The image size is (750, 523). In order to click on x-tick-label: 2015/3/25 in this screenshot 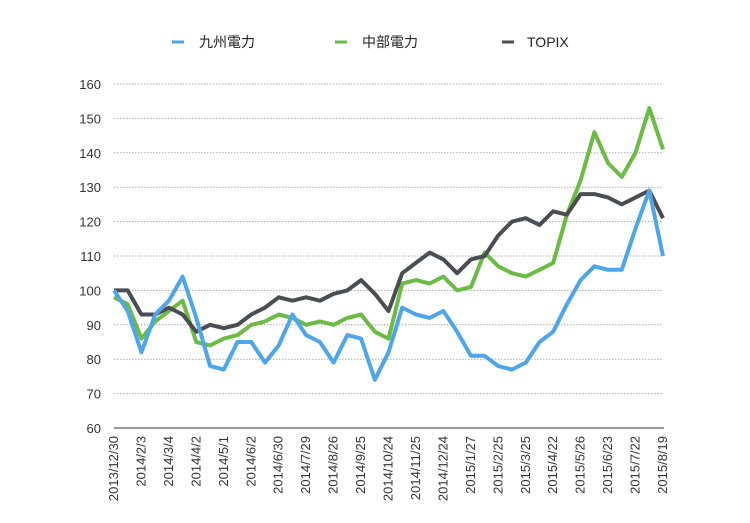, I will do `click(525, 465)`.